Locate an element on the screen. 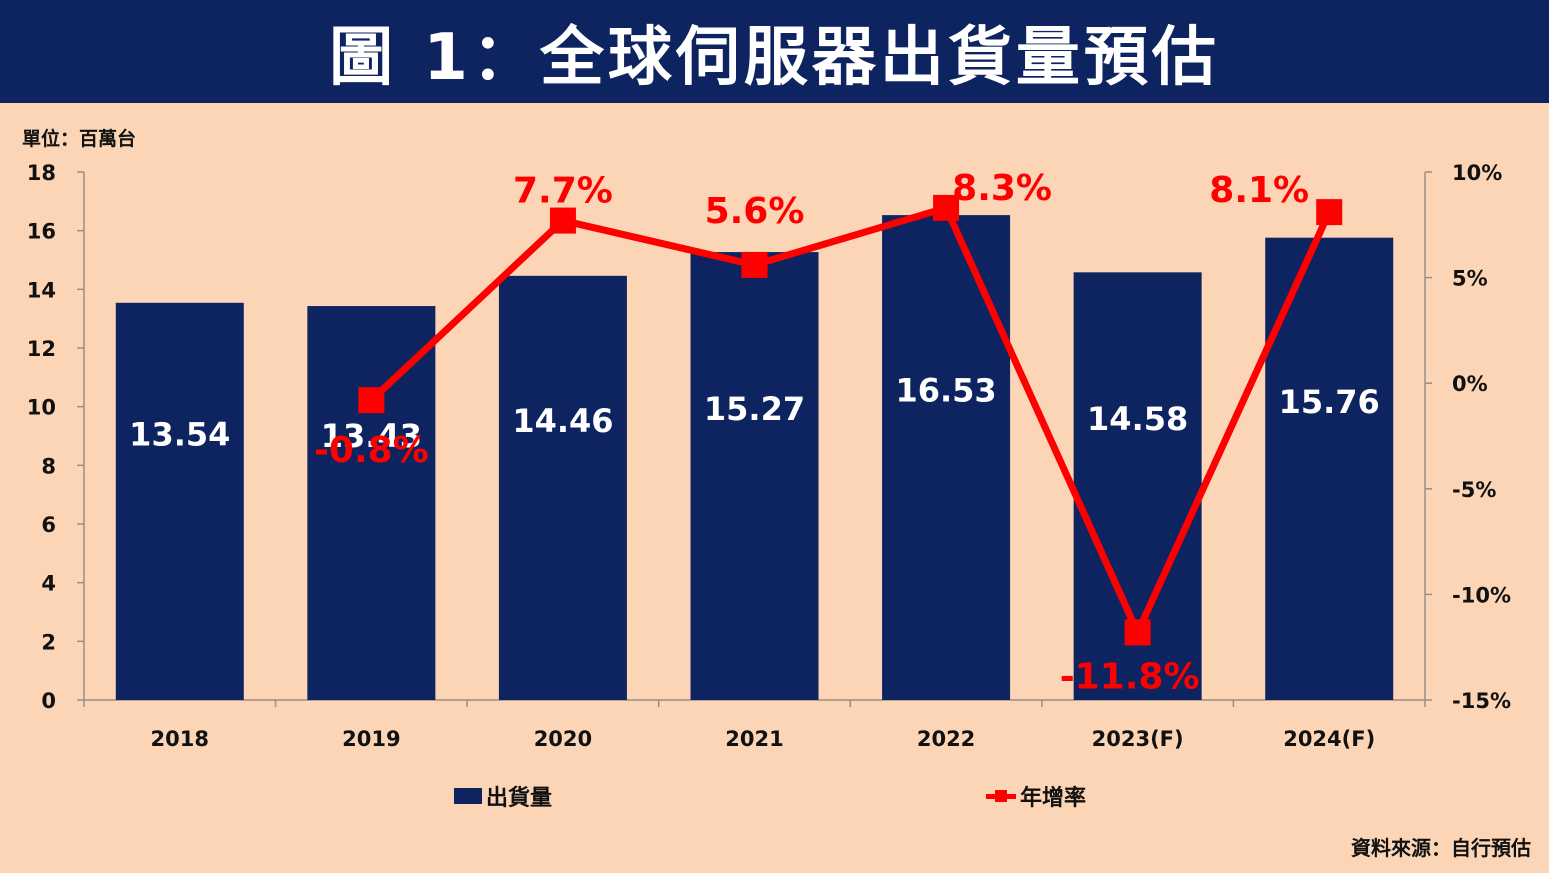  x-tick-label: 2018 is located at coordinates (180, 739).